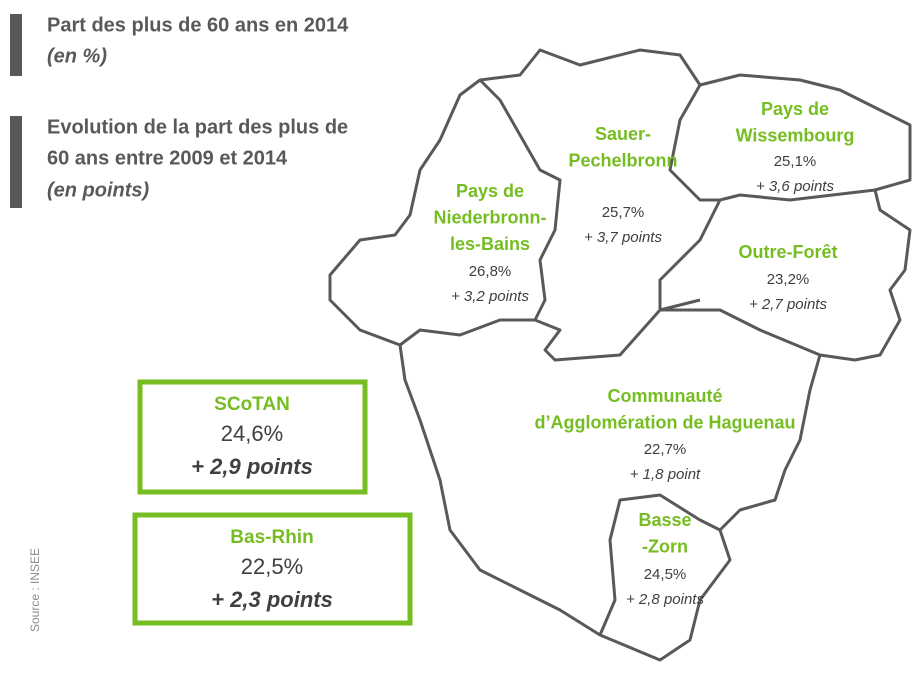 This screenshot has height=679, width=915. I want to click on region-evolution: + 2,8 points, so click(665, 599).